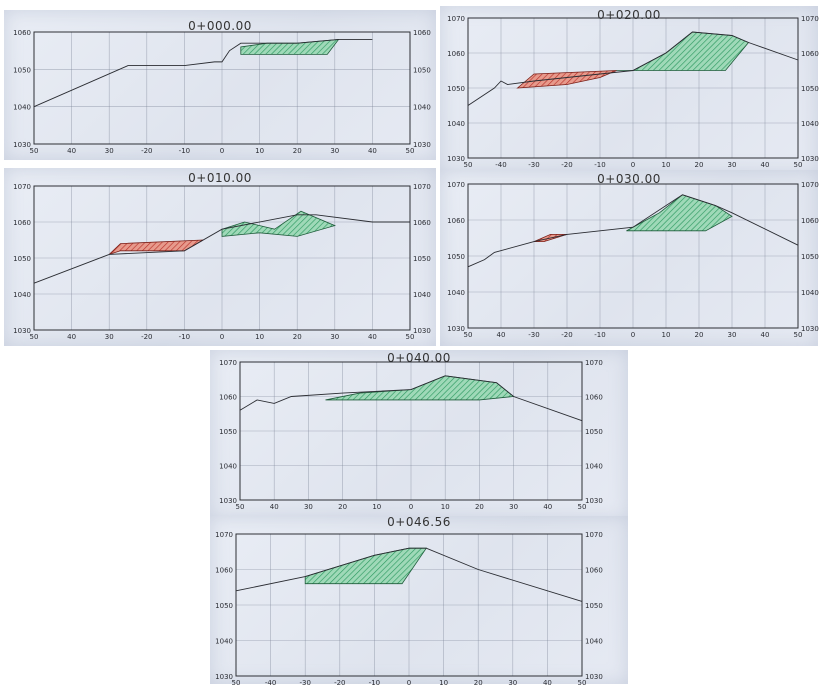 The width and height of the screenshot is (820, 686). I want to click on section-title: 0+010.00, so click(220, 178).